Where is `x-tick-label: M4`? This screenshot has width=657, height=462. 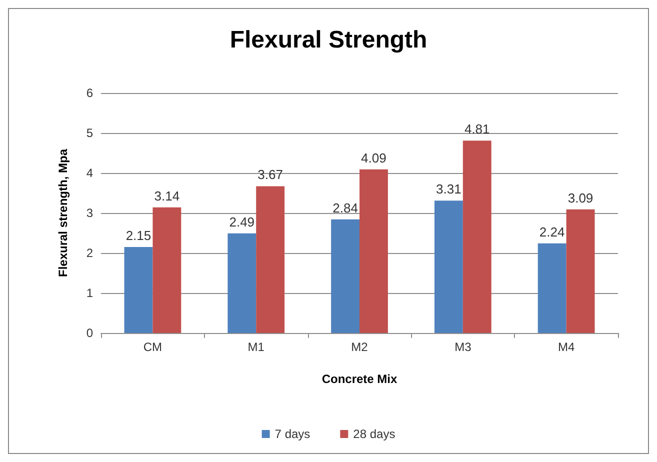 x-tick-label: M4 is located at coordinates (566, 347).